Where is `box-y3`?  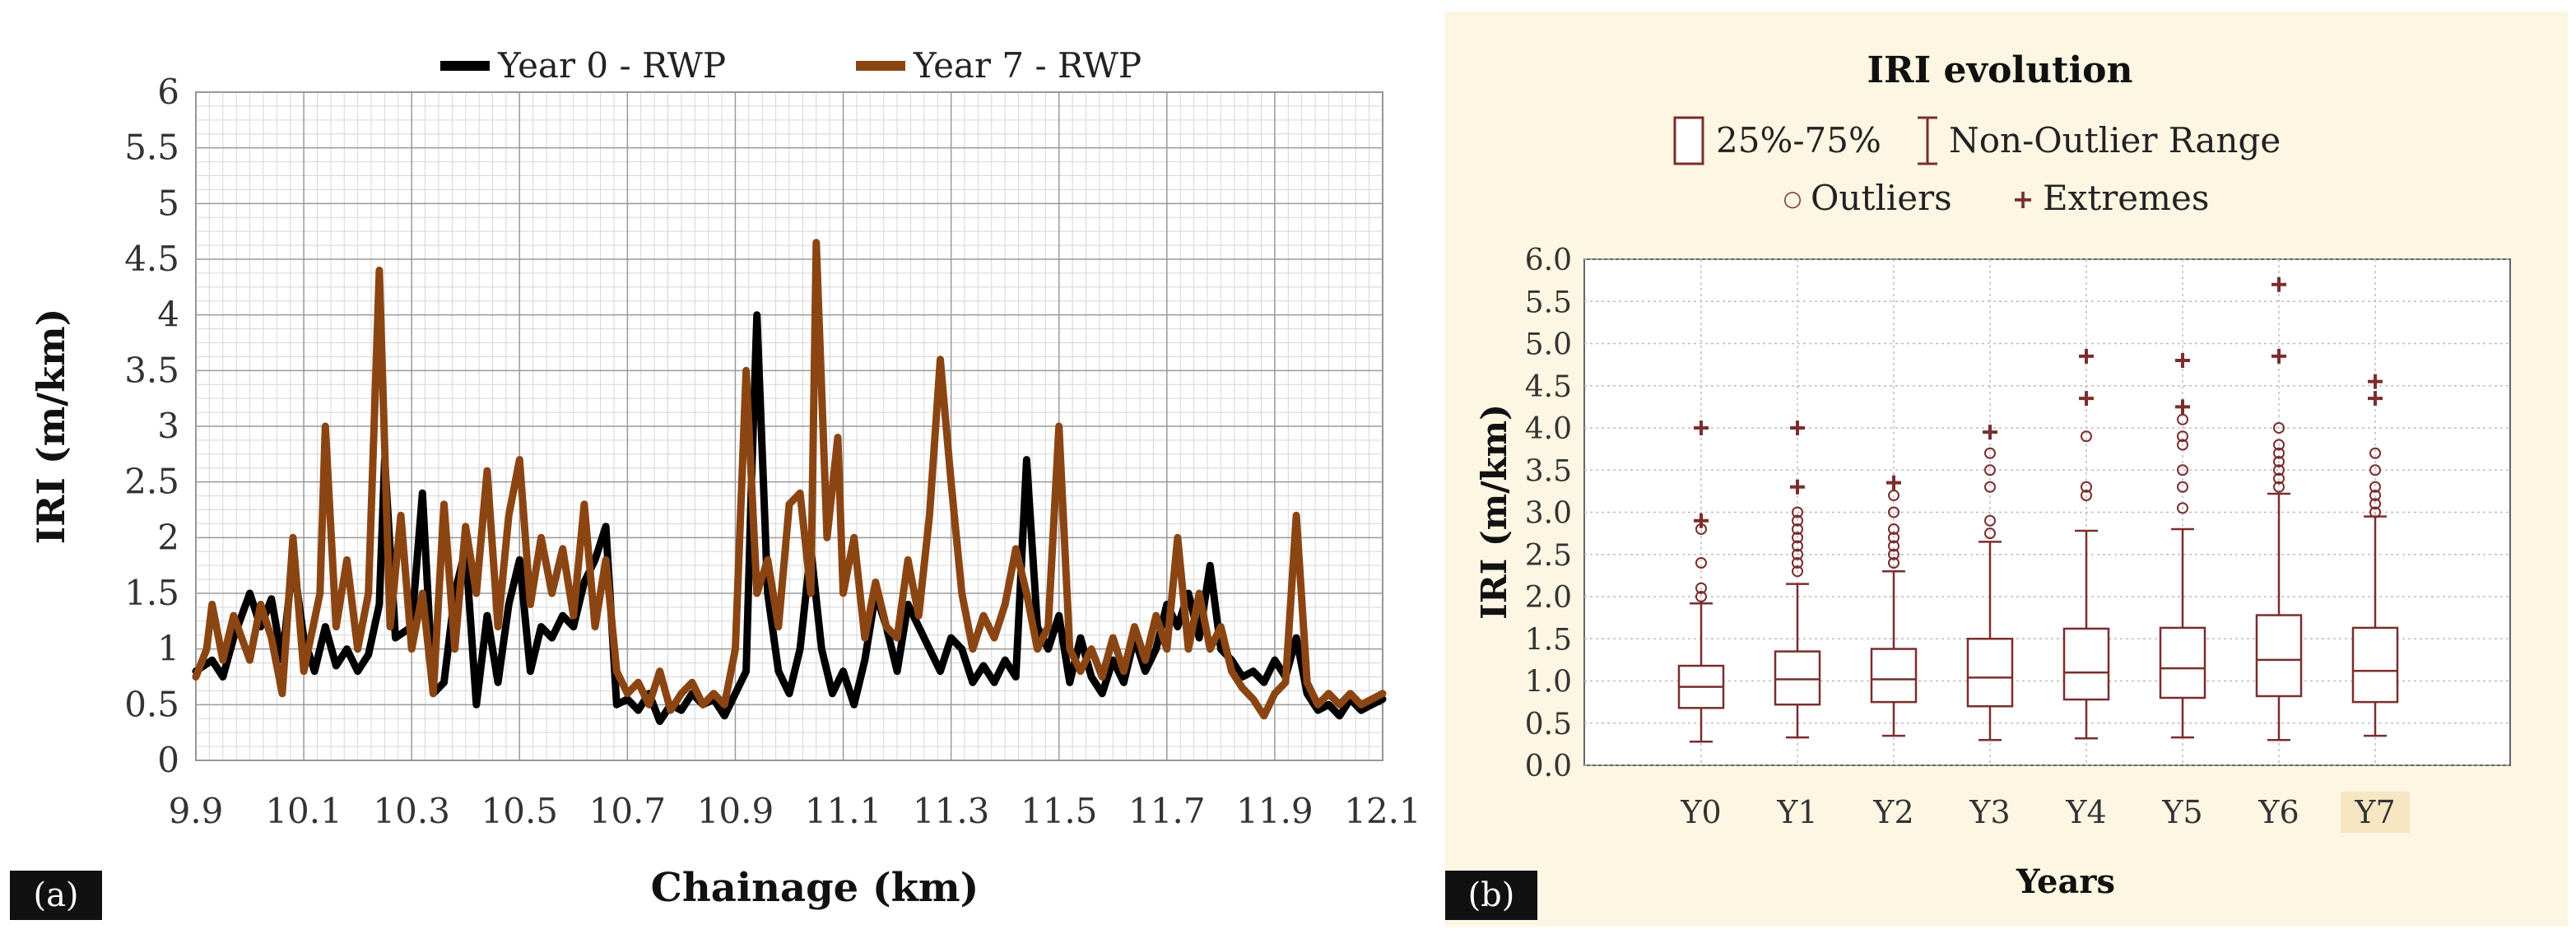 box-y3 is located at coordinates (1990, 583).